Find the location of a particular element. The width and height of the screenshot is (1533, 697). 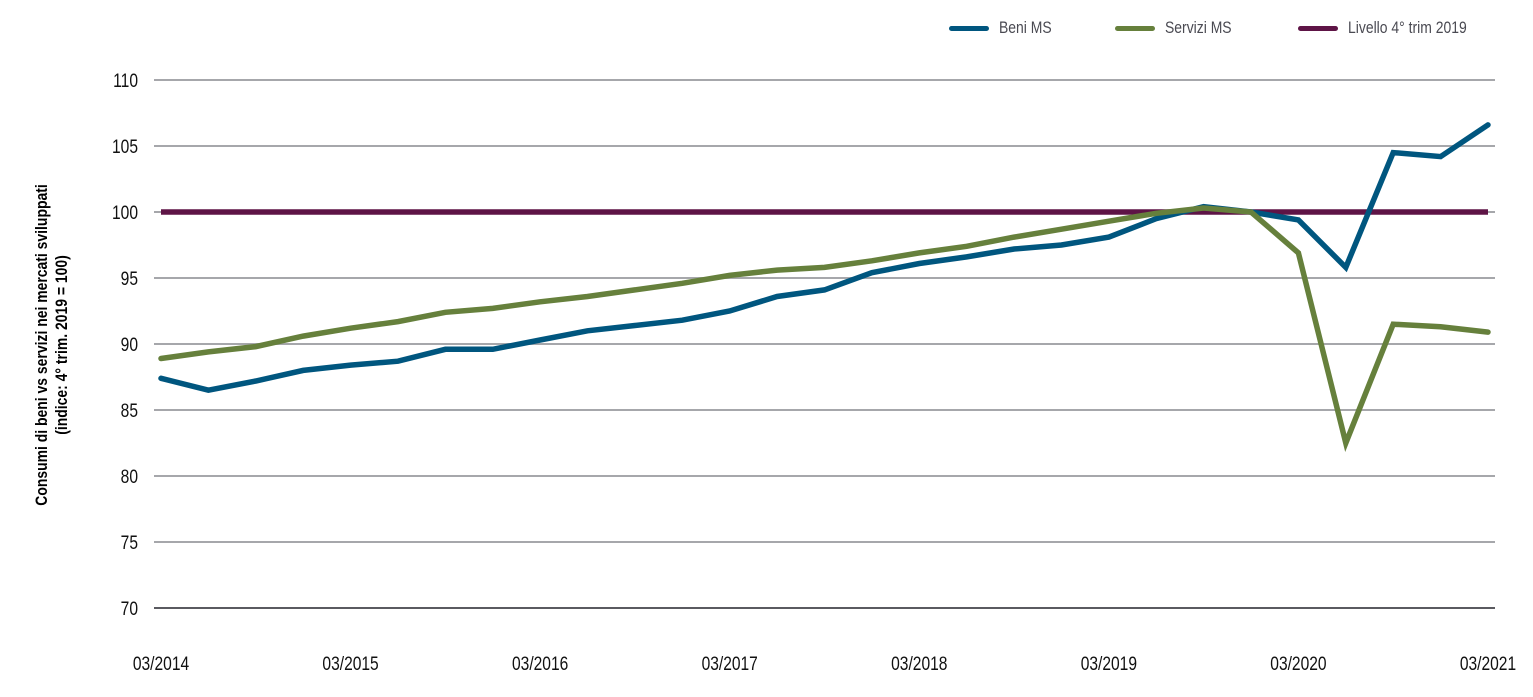

x-tick-label: 03/2014 is located at coordinates (161, 664).